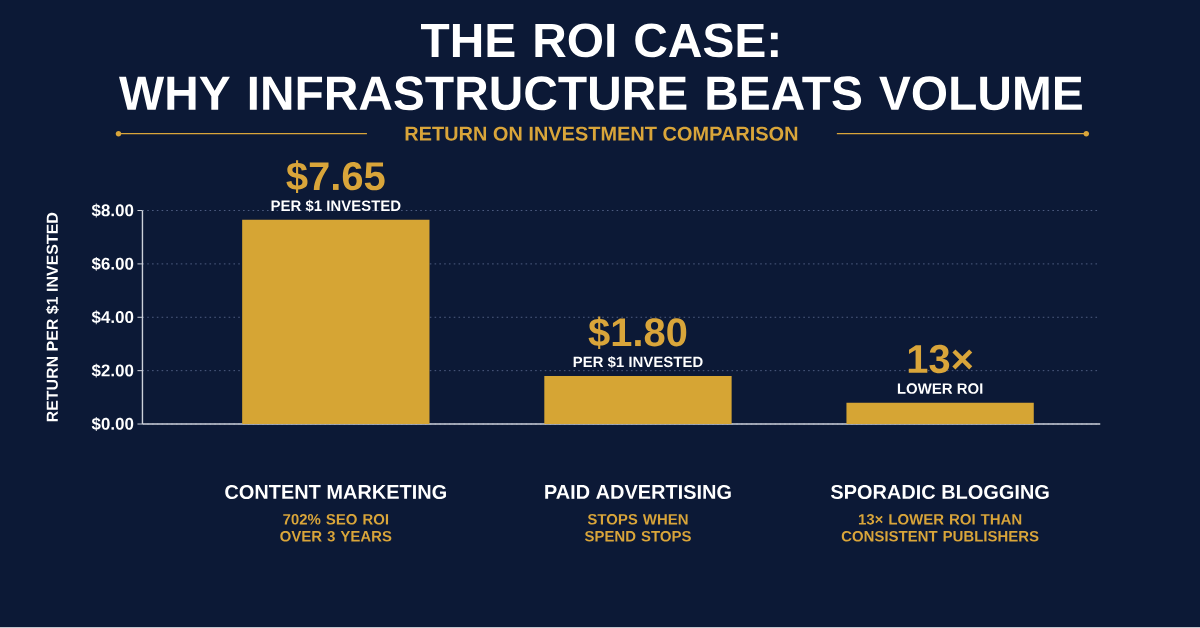 This screenshot has height=628, width=1200. What do you see at coordinates (112, 264) in the screenshot?
I see `y-tick-label: $6.00` at bounding box center [112, 264].